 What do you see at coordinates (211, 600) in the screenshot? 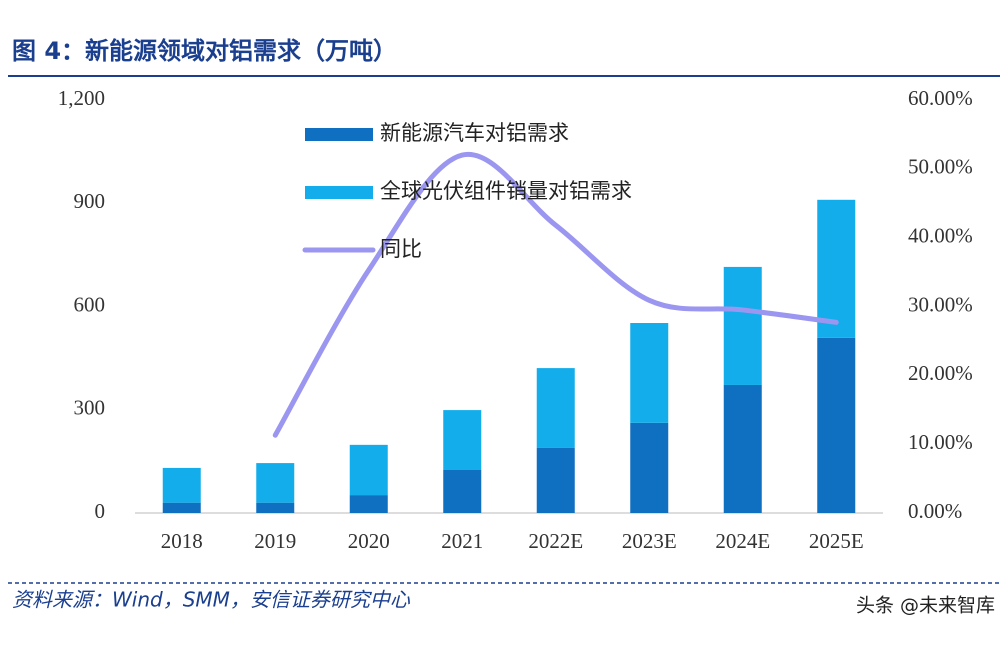
I see `source: 资料来源：Wind，SMM，安信证券研究中心` at bounding box center [211, 600].